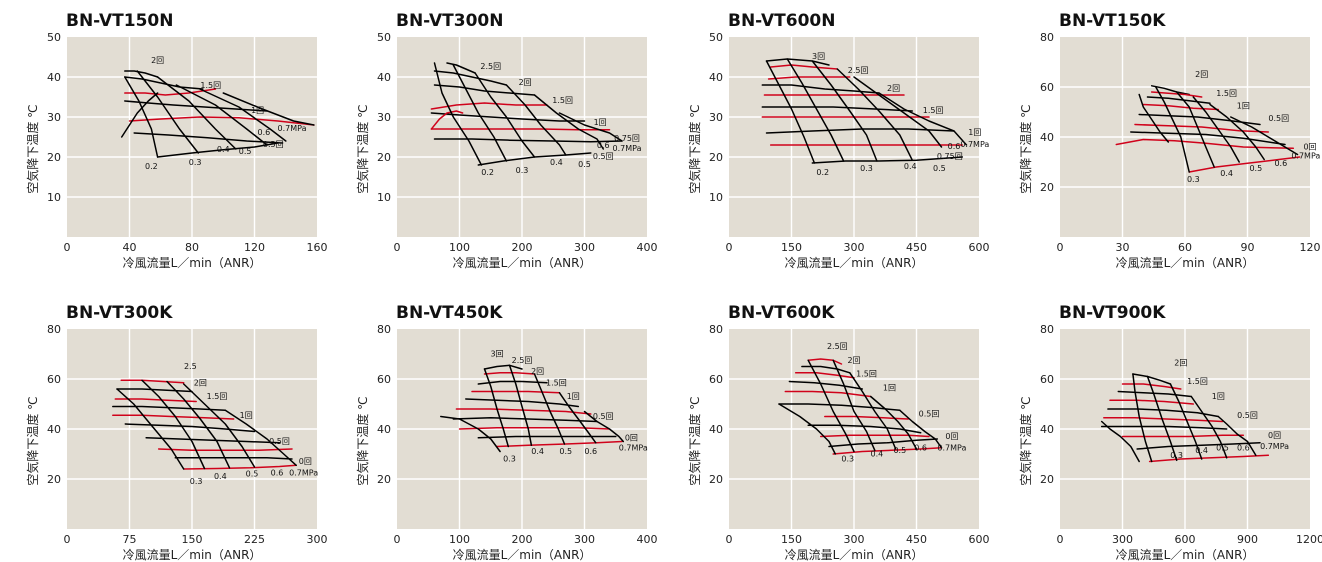 This screenshot has height=562, width=1322. What do you see at coordinates (195, 162) in the screenshot?
I see `curve-label: 0.3` at bounding box center [195, 162].